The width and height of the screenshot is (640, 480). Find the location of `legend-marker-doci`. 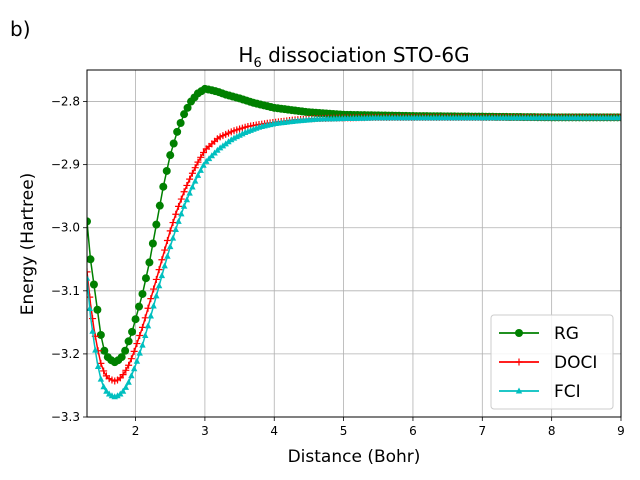

legend-marker-doci is located at coordinates (519, 362).